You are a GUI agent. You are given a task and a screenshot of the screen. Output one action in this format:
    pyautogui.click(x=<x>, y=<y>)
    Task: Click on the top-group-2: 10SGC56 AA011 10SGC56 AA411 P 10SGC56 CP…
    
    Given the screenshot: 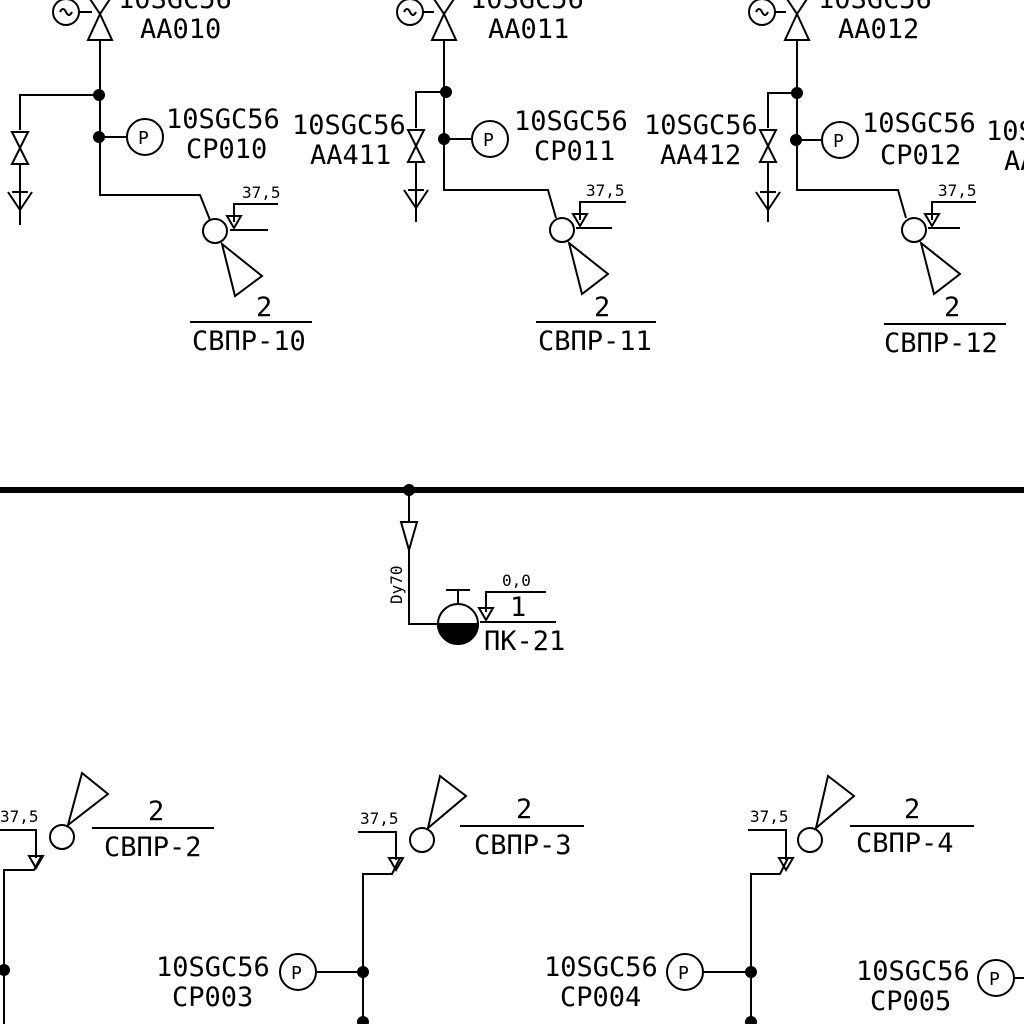 What is the action you would take?
    pyautogui.click(x=474, y=178)
    